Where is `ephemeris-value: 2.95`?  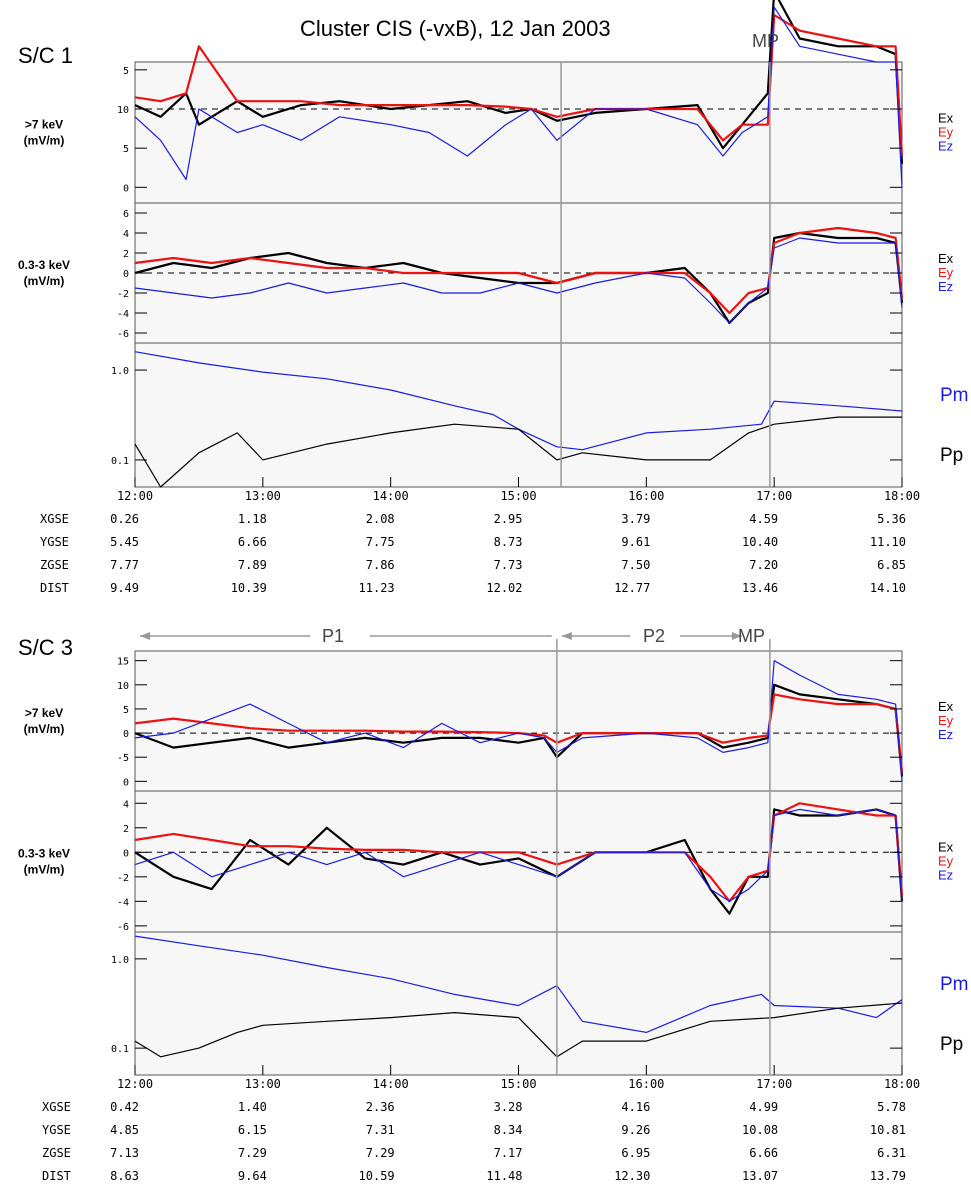 ephemeris-value: 2.95 is located at coordinates (508, 519).